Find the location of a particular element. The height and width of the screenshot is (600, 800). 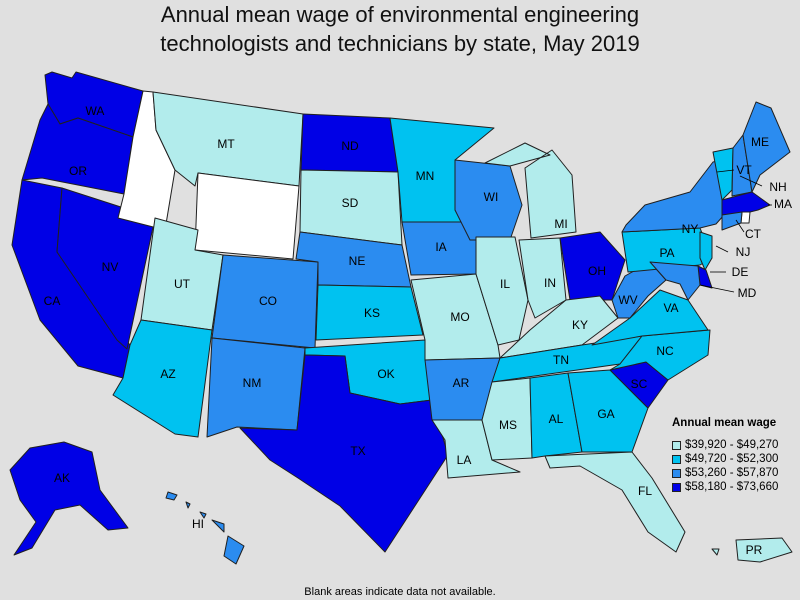

state-label-de: DE is located at coordinates (740, 272).